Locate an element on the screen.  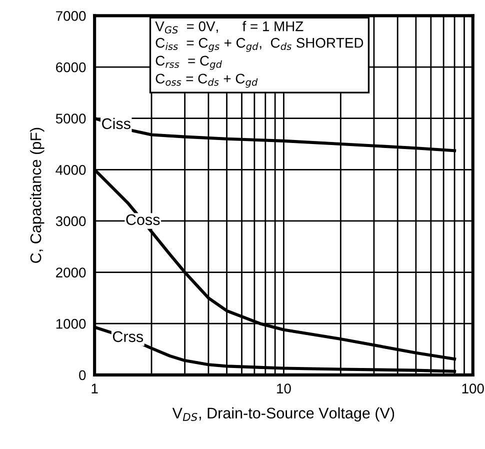
text: V$_{GS}$ = 0V, f = 1 MHZ C$_{iss}$ = C$_{gs}$ + C$_{gd}$, C$_{ds}$ SHORTED C$_{rss}$ = C$_{gd}$ C$_{oss}$ = C$_{ds}$ + C$_{gd}$ is located at coordinates (259, 54).